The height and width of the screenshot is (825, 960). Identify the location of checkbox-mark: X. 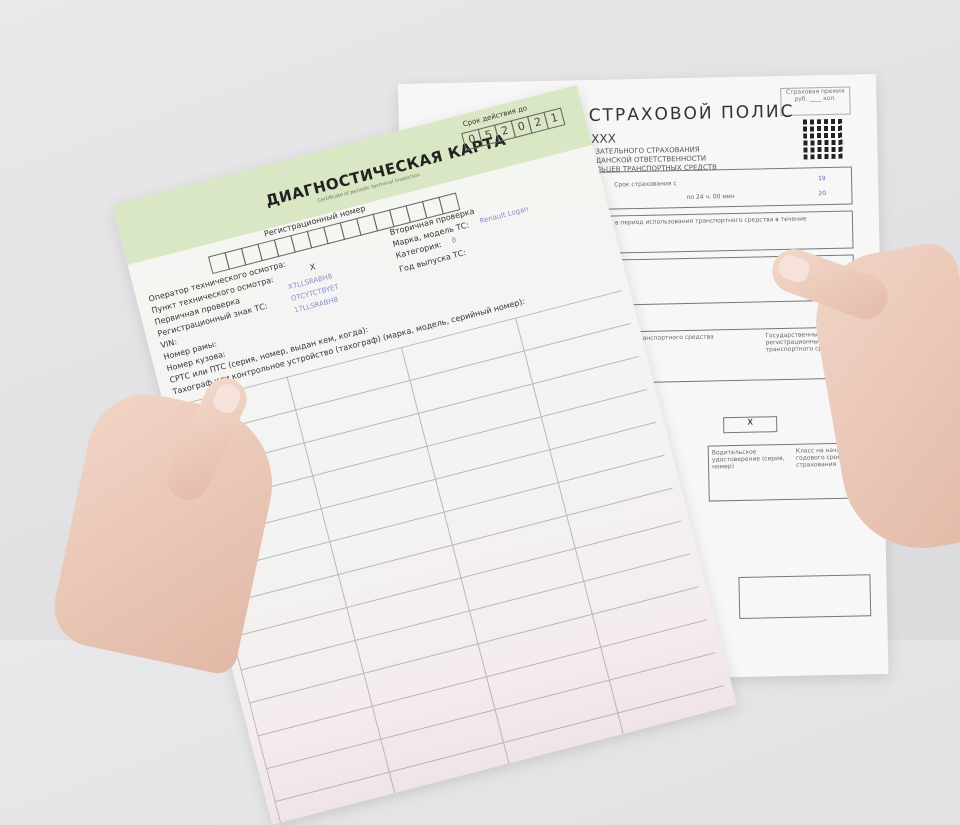
(750, 425).